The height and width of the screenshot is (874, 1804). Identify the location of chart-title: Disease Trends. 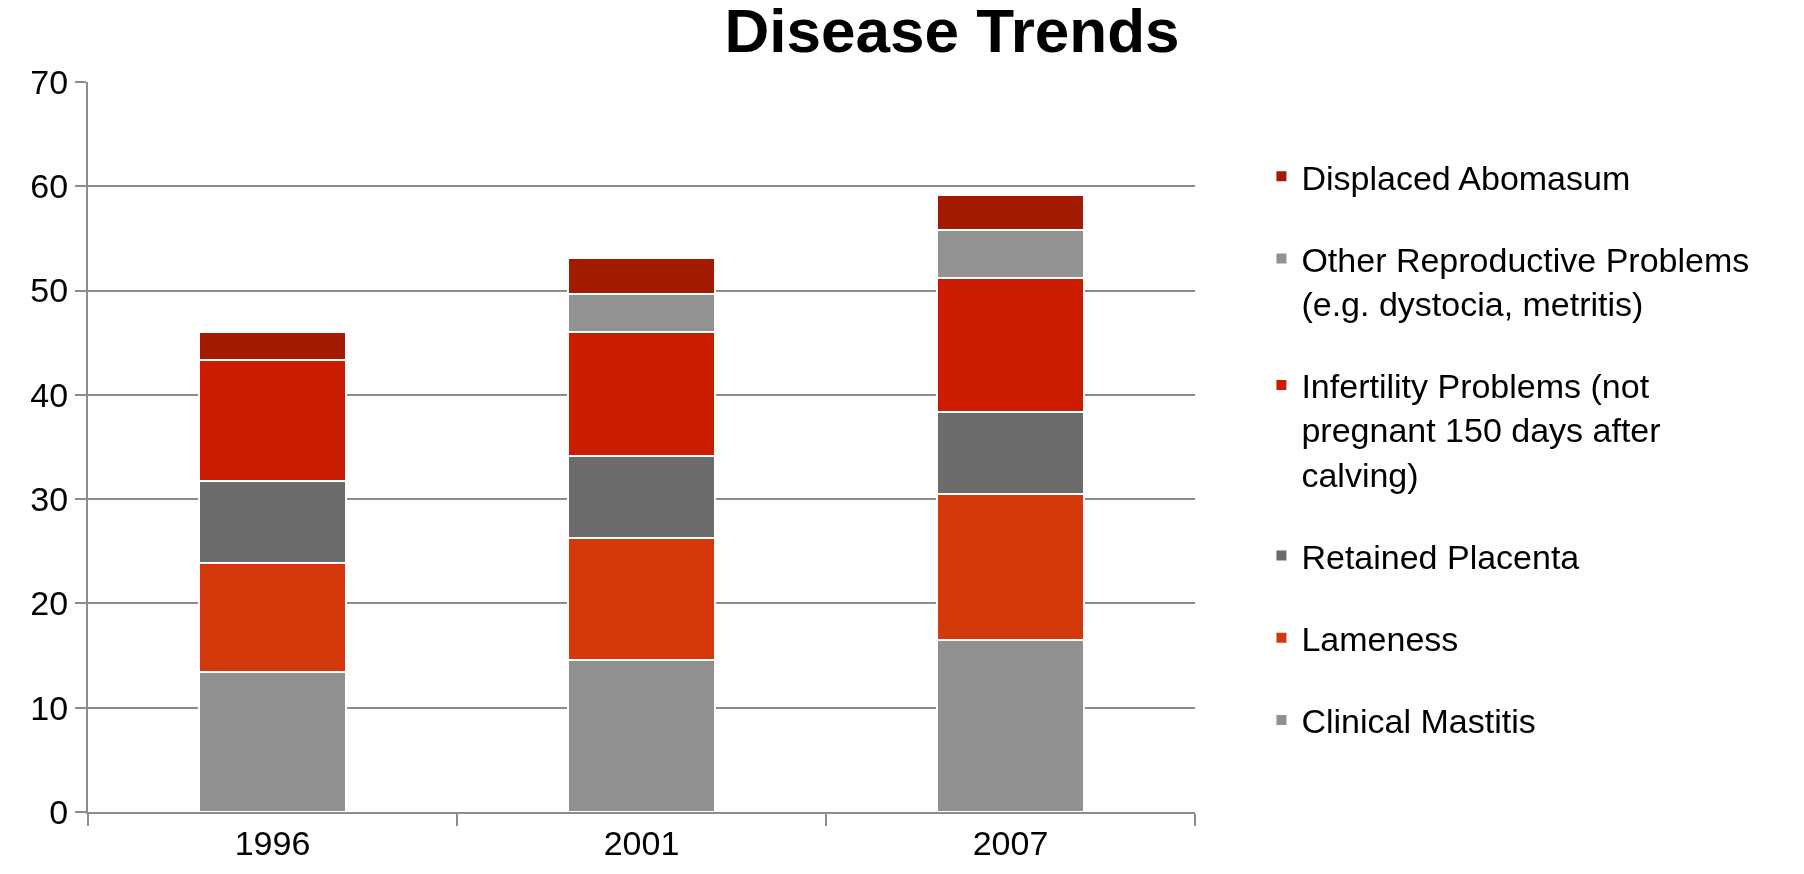
(952, 33).